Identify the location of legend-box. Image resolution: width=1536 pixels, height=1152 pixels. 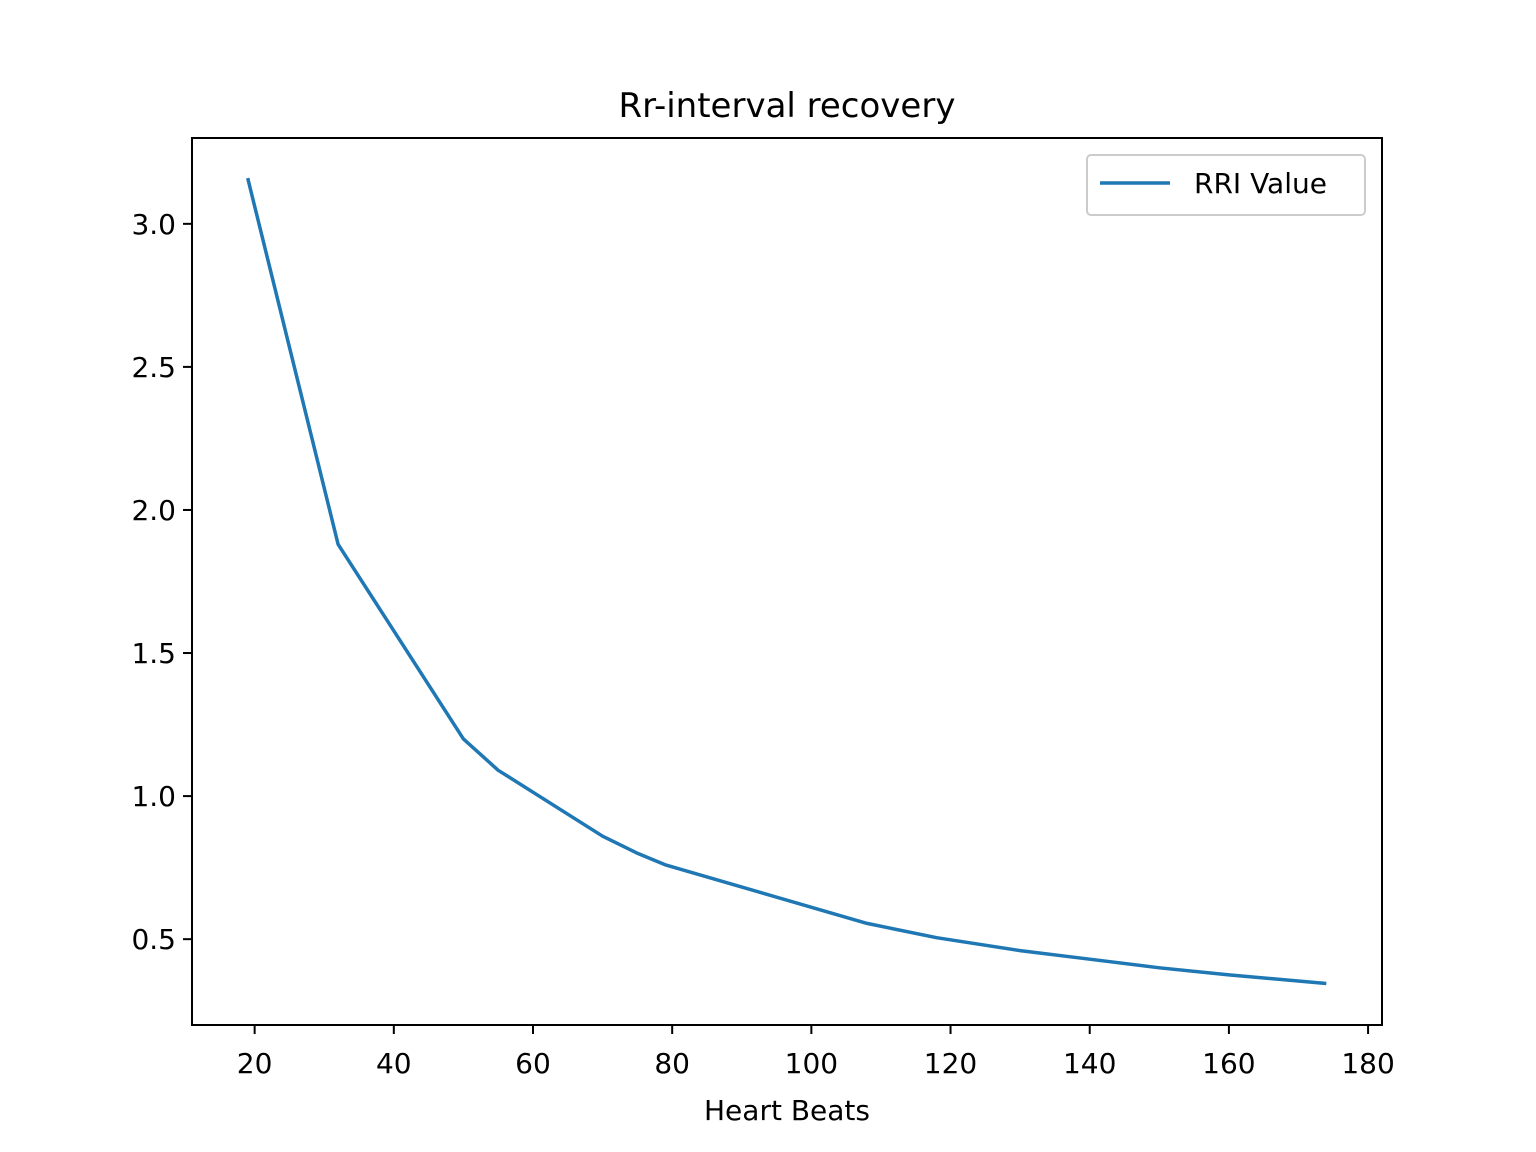
(1226, 185).